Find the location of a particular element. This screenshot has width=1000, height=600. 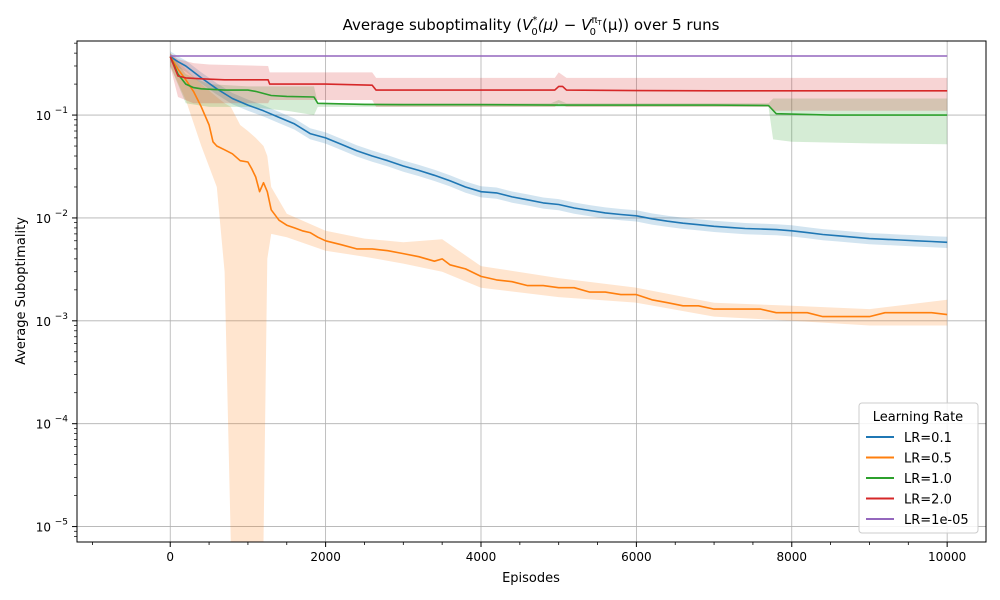

legend-label: LR=2.0 is located at coordinates (928, 500).